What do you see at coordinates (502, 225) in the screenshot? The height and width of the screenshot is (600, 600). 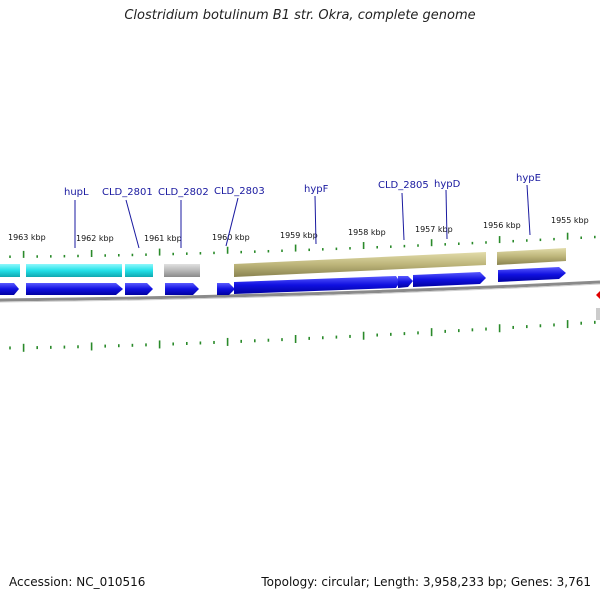 I see `kbp-label: 1956 kbp` at bounding box center [502, 225].